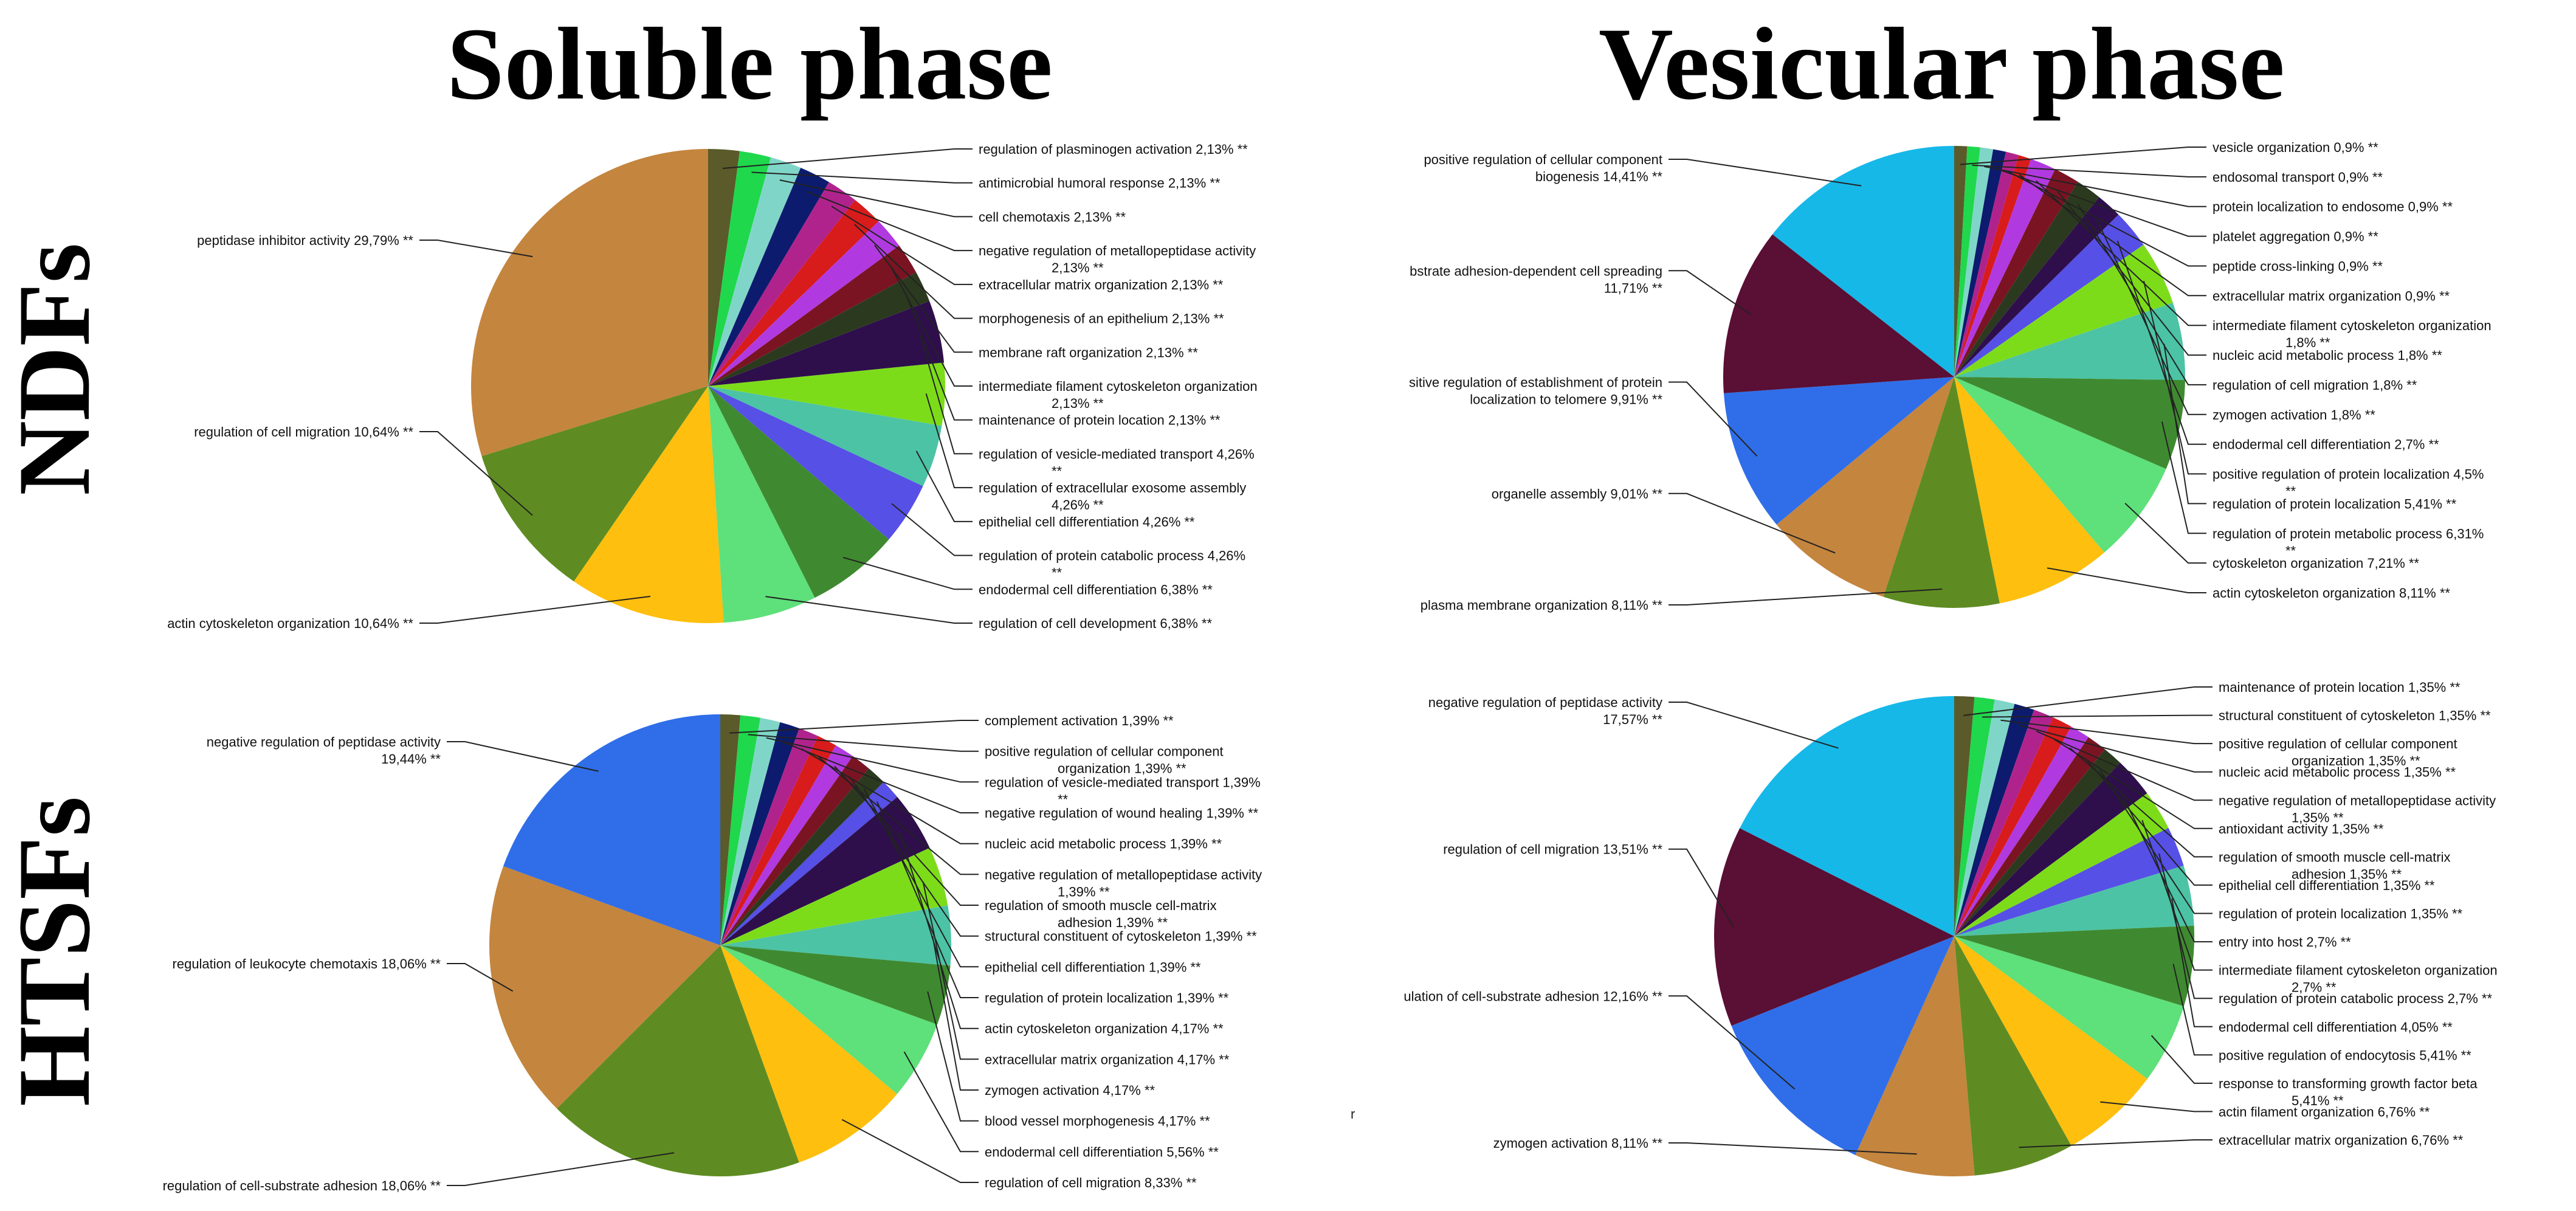 The width and height of the screenshot is (2576, 1211). What do you see at coordinates (1095, 623) in the screenshot?
I see `slice-label: regulation of cell development 6,38% **` at bounding box center [1095, 623].